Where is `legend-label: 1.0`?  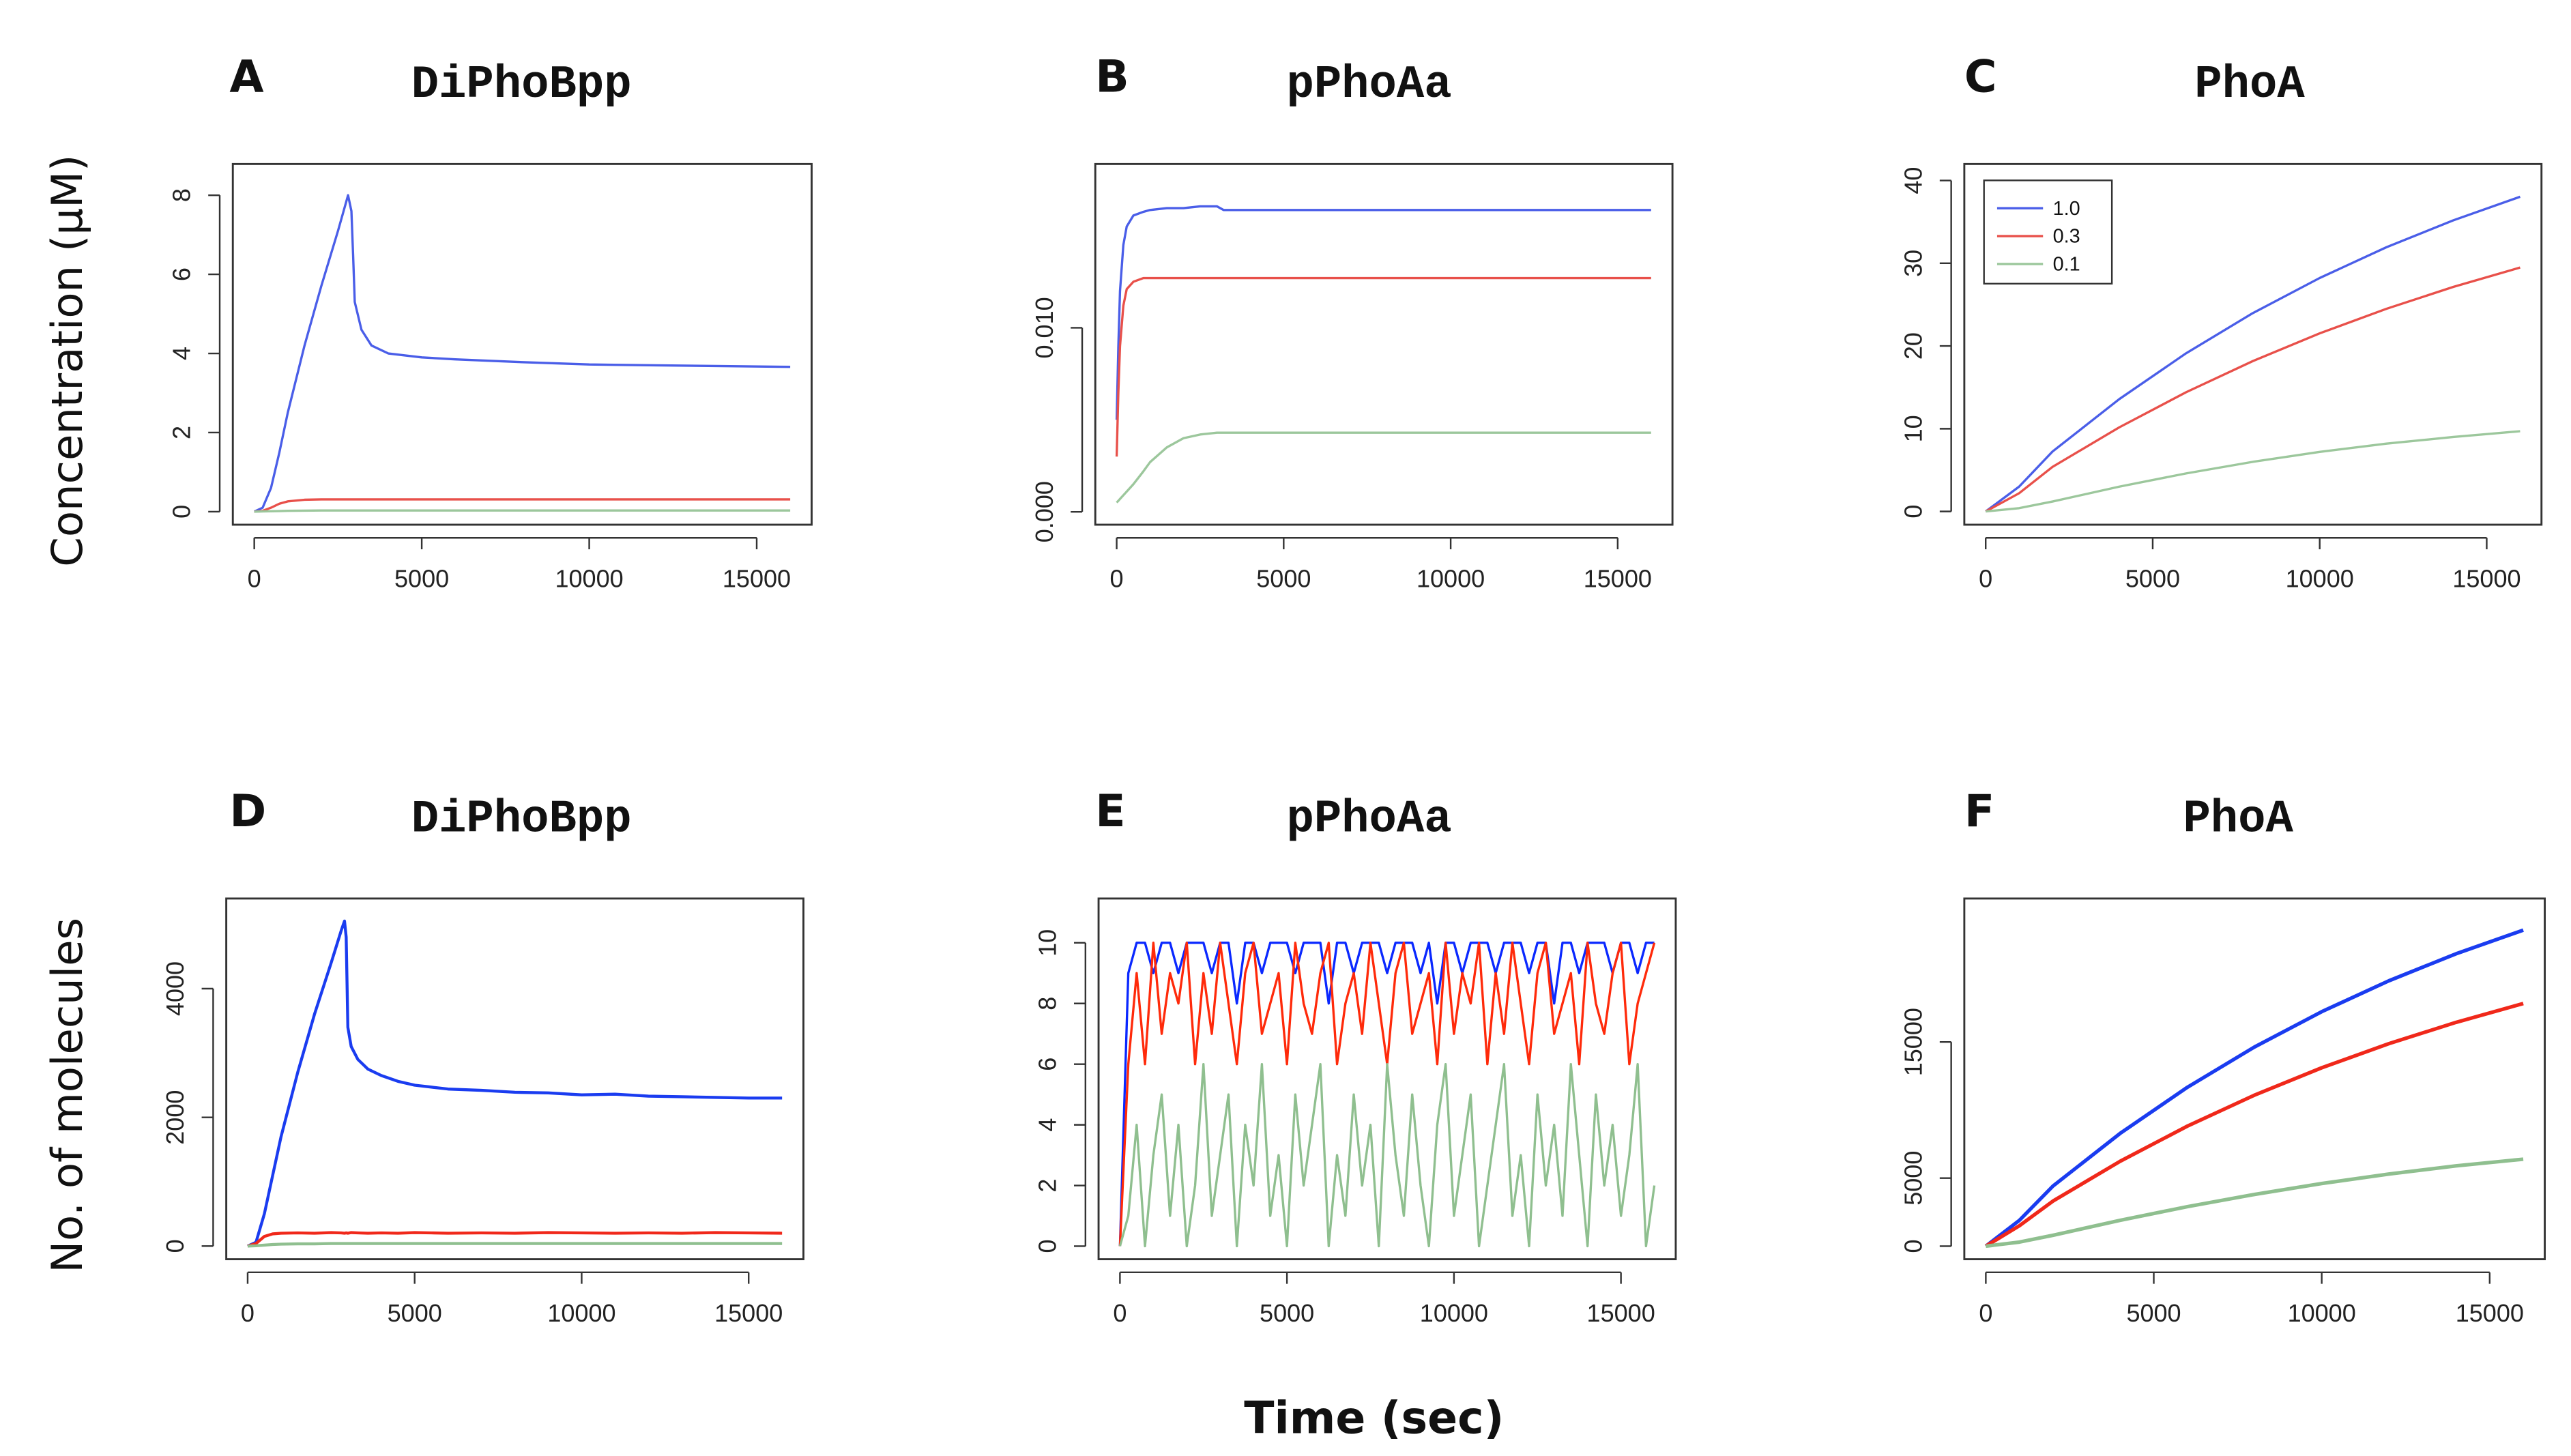 legend-label: 1.0 is located at coordinates (2066, 209).